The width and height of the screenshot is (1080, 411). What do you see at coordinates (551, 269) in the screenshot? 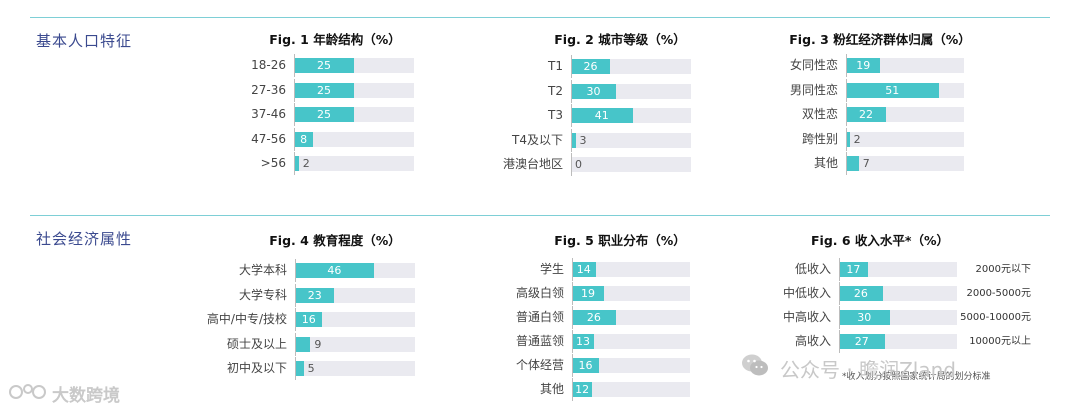
I see `fig-5-category-label: 学生` at bounding box center [551, 269].